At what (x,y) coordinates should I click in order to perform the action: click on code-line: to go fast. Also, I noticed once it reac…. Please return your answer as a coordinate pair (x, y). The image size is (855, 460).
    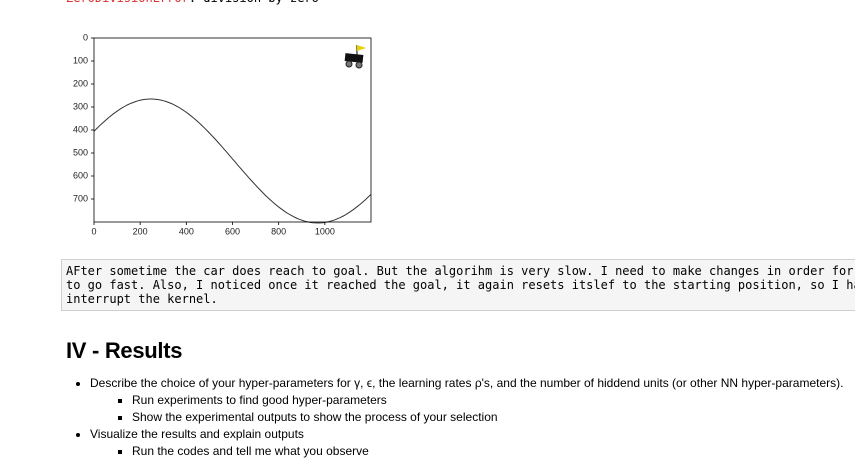
    Looking at the image, I should click on (460, 285).